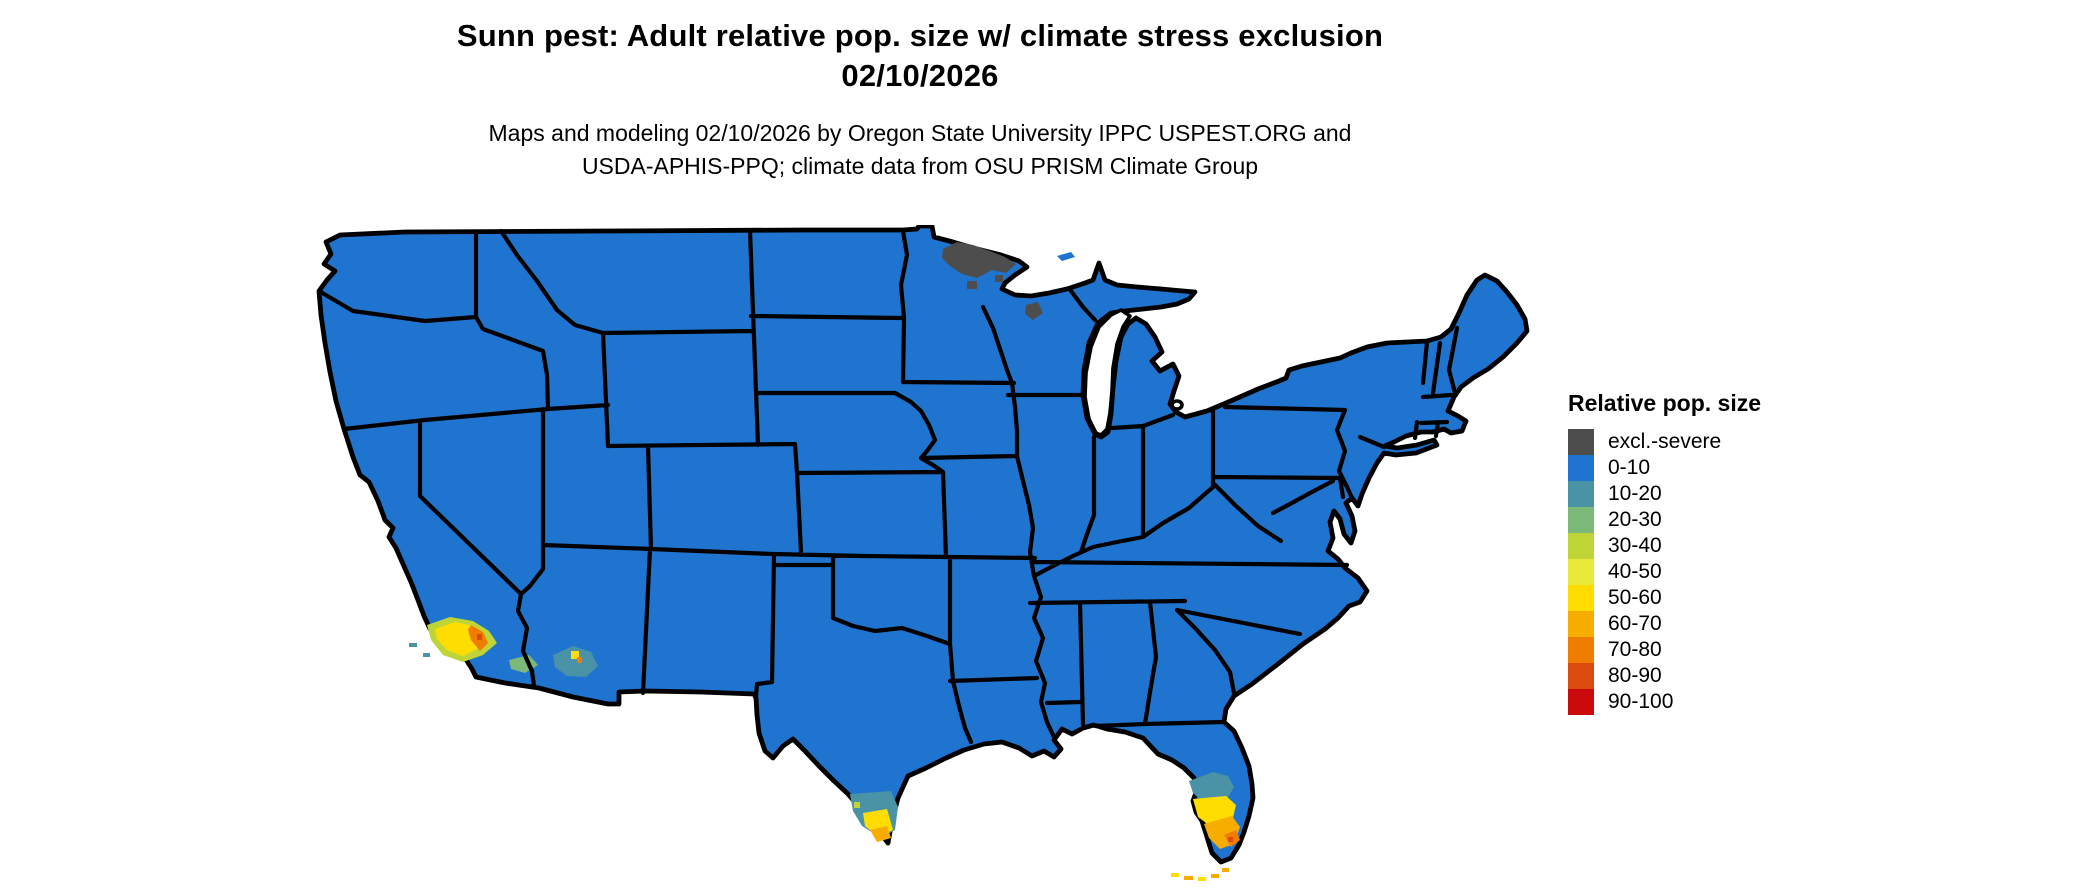 Image resolution: width=2100 pixels, height=892 pixels. I want to click on legend-row: 50-60, so click(1728, 598).